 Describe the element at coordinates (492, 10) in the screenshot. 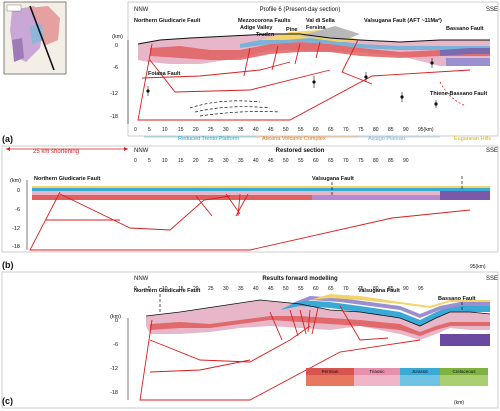

I see `panel-a-sse: SSE` at that location.